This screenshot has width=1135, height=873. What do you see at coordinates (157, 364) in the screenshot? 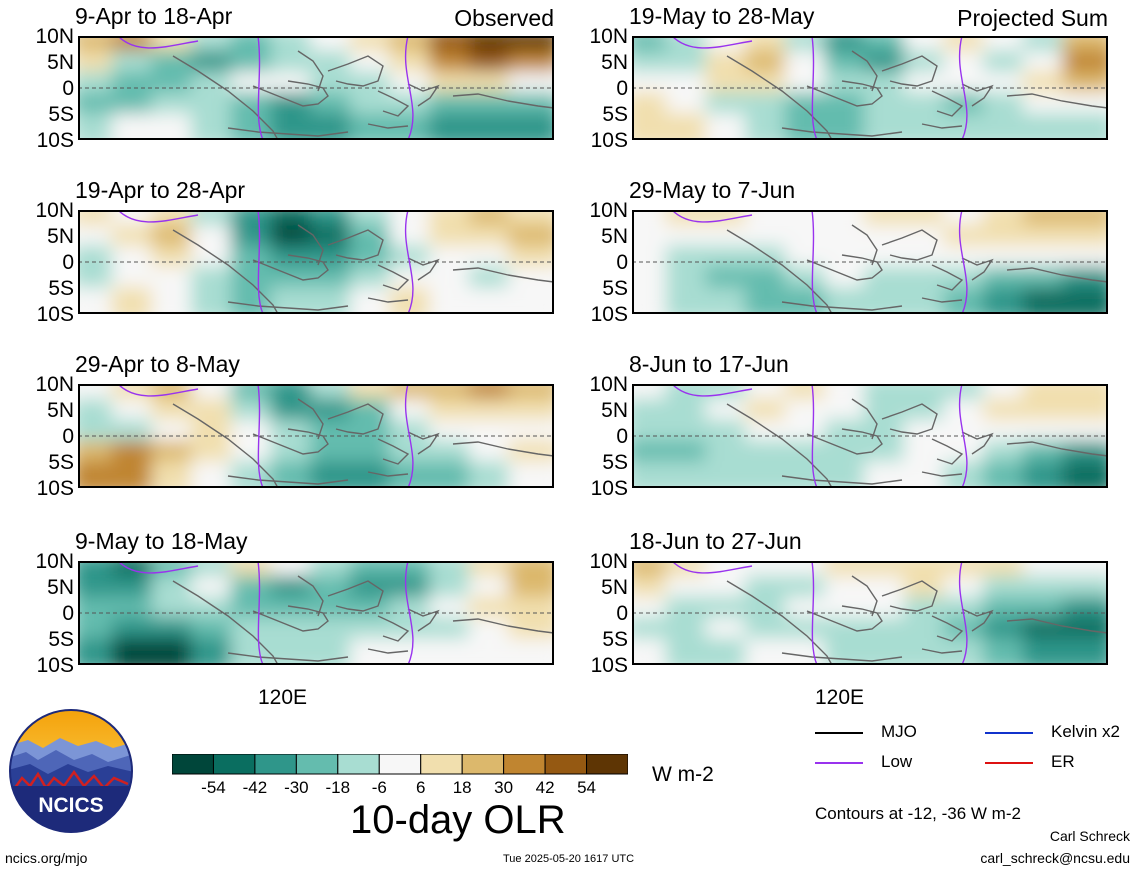
I see `panel-period-title: 29-Apr to 8-May` at bounding box center [157, 364].